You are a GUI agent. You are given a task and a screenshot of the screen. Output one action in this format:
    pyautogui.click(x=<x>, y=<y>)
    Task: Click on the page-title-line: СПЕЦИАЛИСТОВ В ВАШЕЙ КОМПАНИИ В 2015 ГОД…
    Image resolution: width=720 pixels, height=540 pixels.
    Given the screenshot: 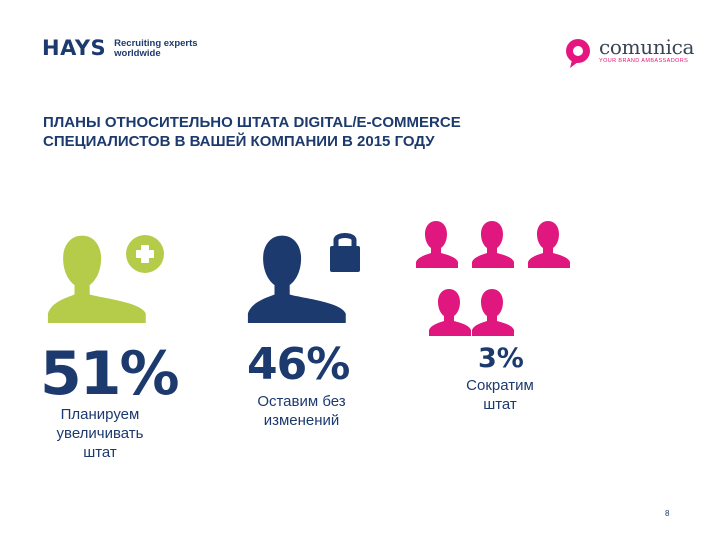 What is the action you would take?
    pyautogui.click(x=239, y=141)
    